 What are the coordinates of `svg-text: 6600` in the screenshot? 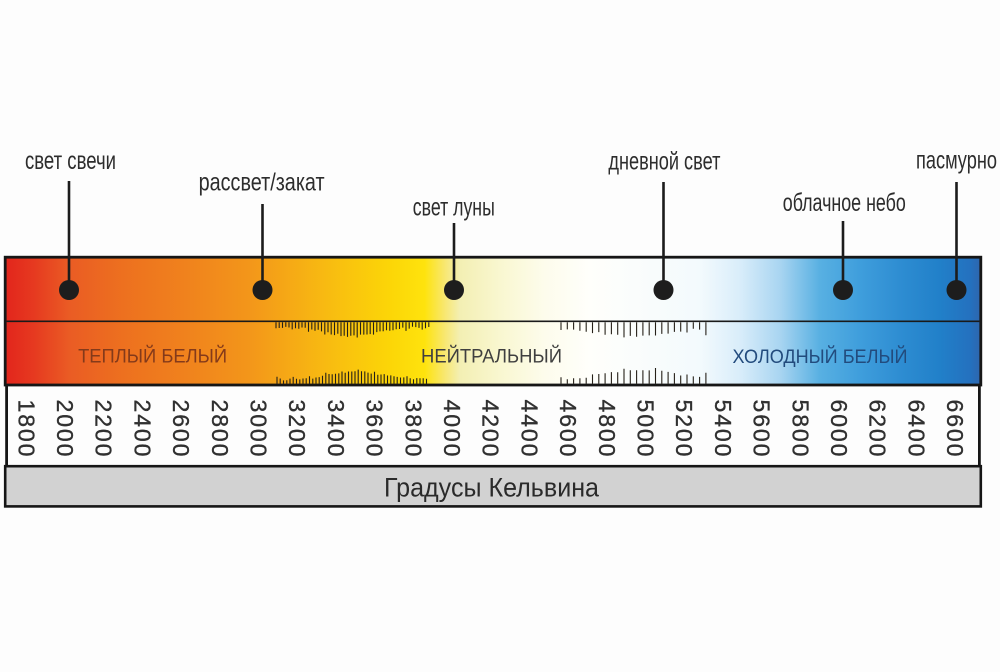 It's located at (955, 429).